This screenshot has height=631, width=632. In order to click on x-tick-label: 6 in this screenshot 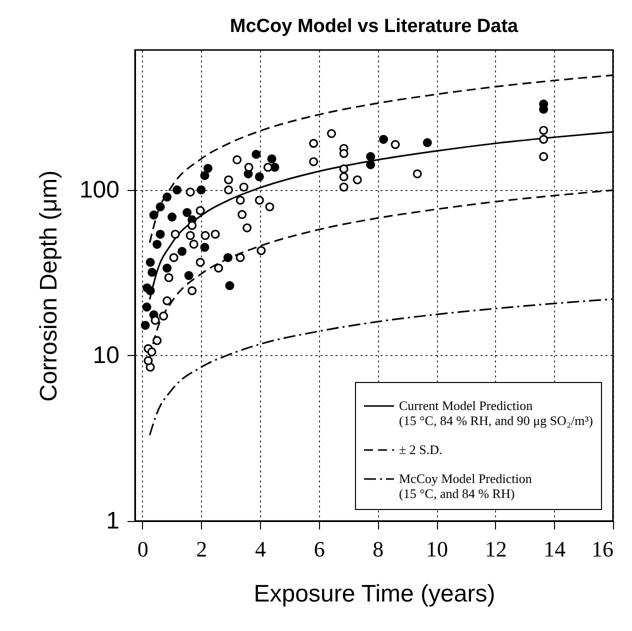, I will do `click(319, 549)`.